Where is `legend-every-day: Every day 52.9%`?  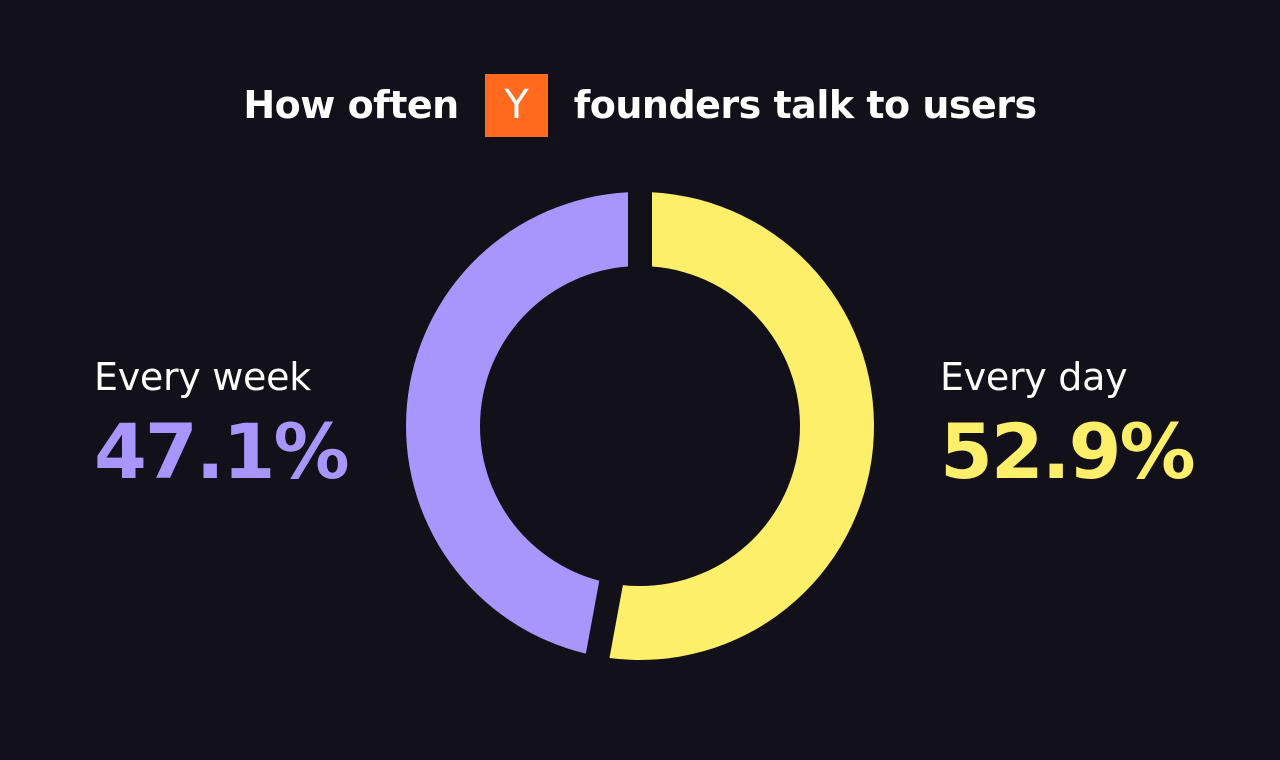
legend-every-day: Every day 52.9% is located at coordinates (1068, 425).